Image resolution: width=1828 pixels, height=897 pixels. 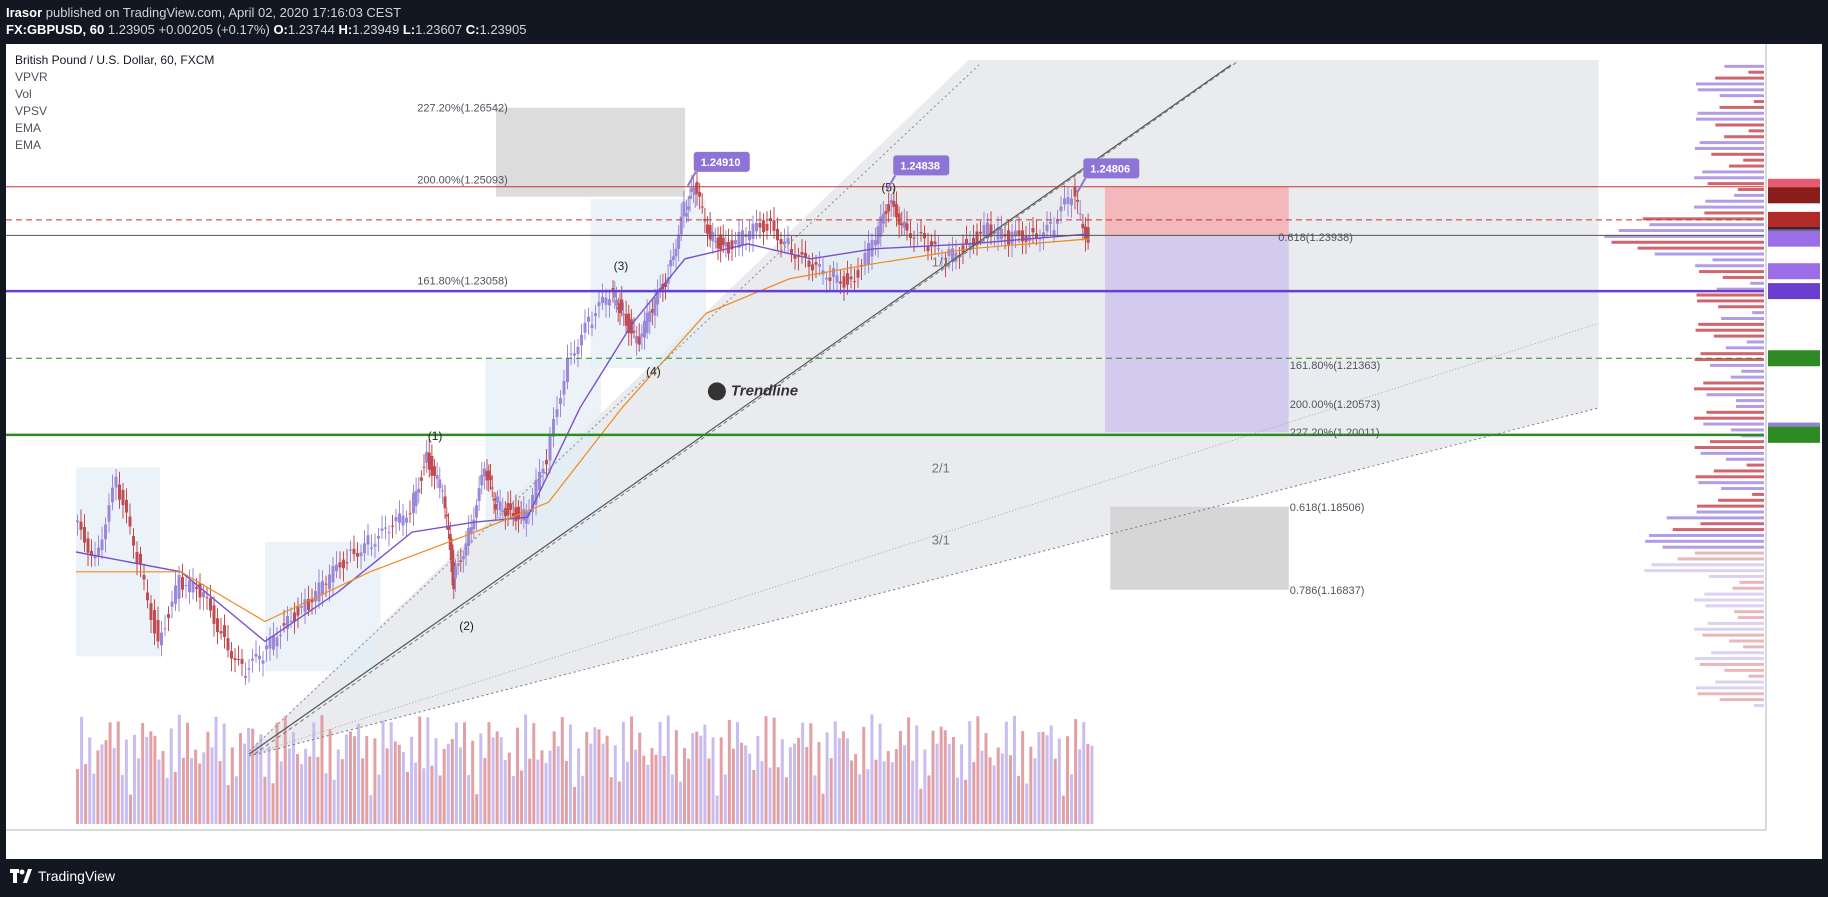 I want to click on gann-ratio-label: 3/1, so click(x=941, y=540).